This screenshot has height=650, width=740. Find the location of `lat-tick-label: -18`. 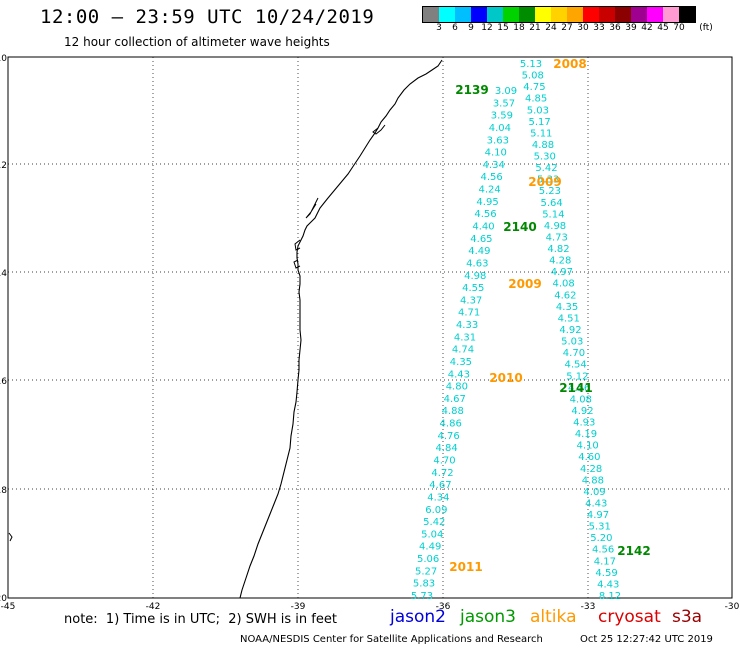

lat-tick-label: -18 is located at coordinates (3, 491).